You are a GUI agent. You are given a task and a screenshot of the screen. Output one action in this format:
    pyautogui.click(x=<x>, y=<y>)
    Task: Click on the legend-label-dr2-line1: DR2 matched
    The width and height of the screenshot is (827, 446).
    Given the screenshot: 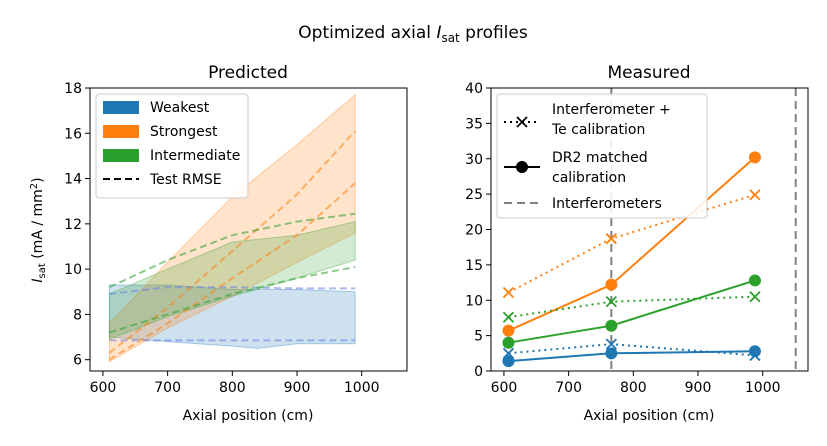 What is the action you would take?
    pyautogui.click(x=600, y=158)
    